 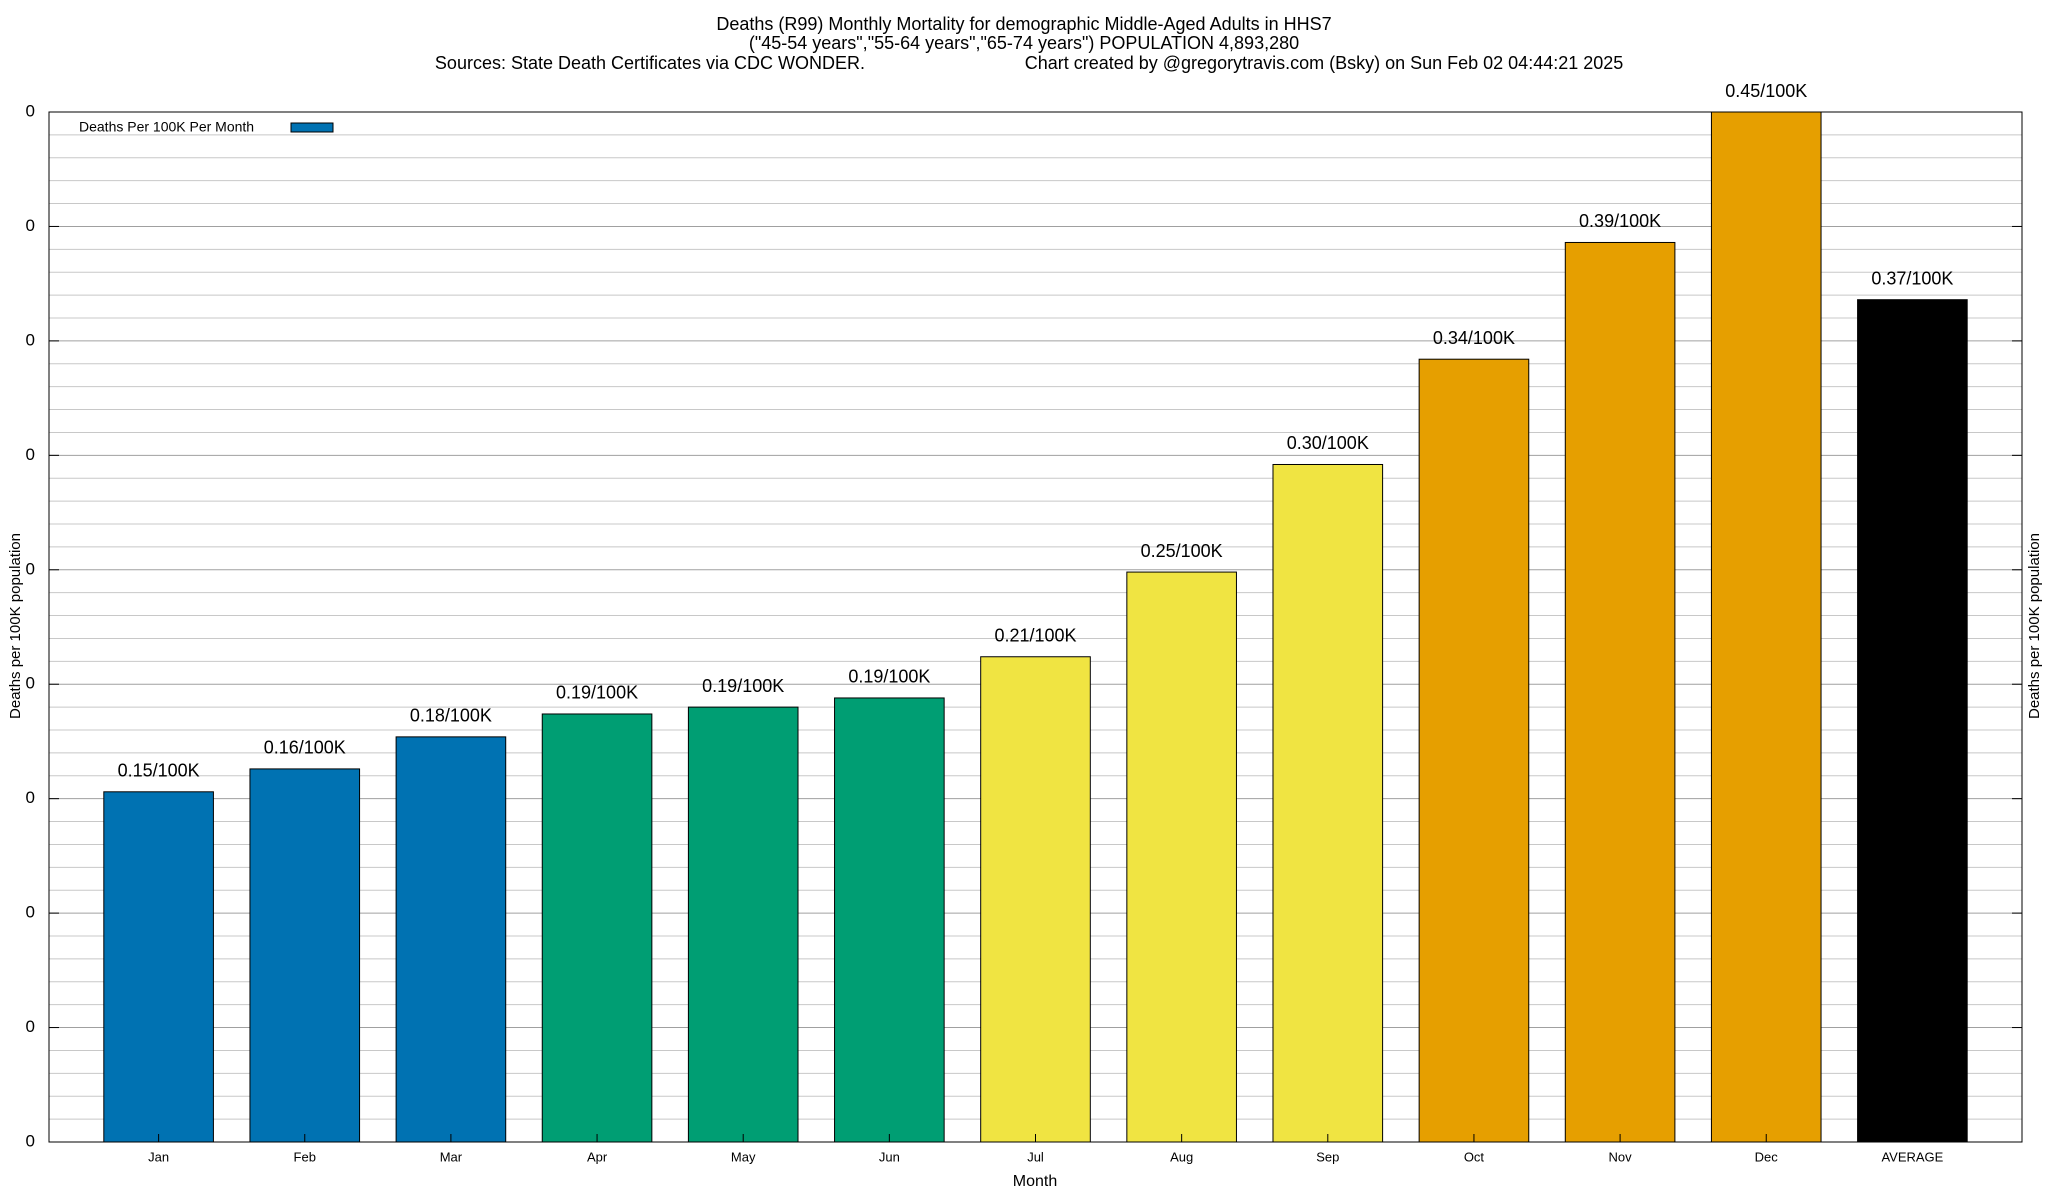 I want to click on value-label: 0.34/100K, so click(x=1474, y=338).